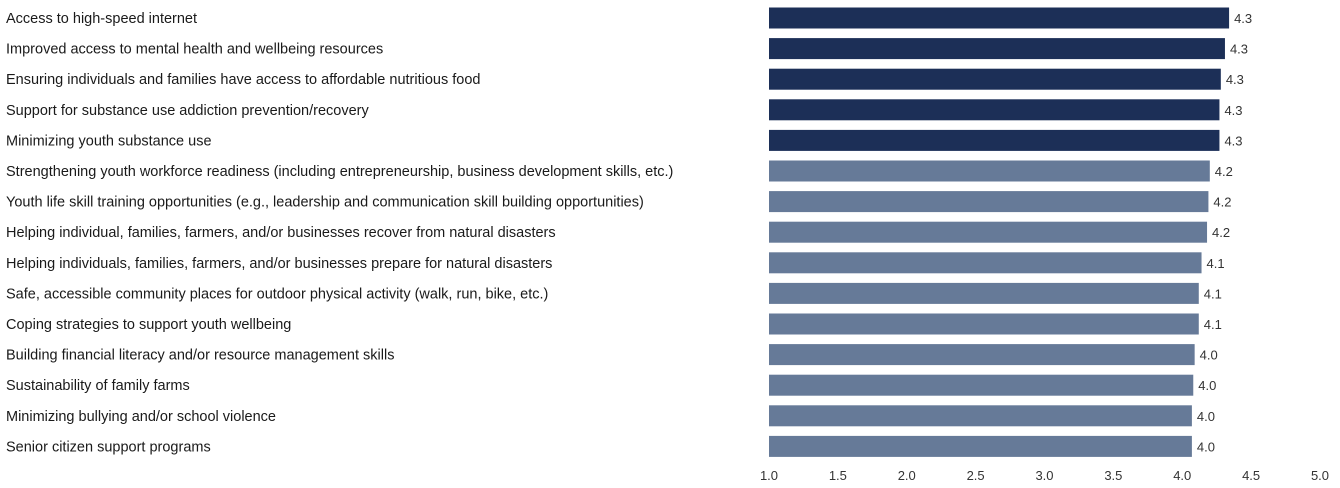  What do you see at coordinates (101, 19) in the screenshot?
I see `category-label: Access to high-speed internet` at bounding box center [101, 19].